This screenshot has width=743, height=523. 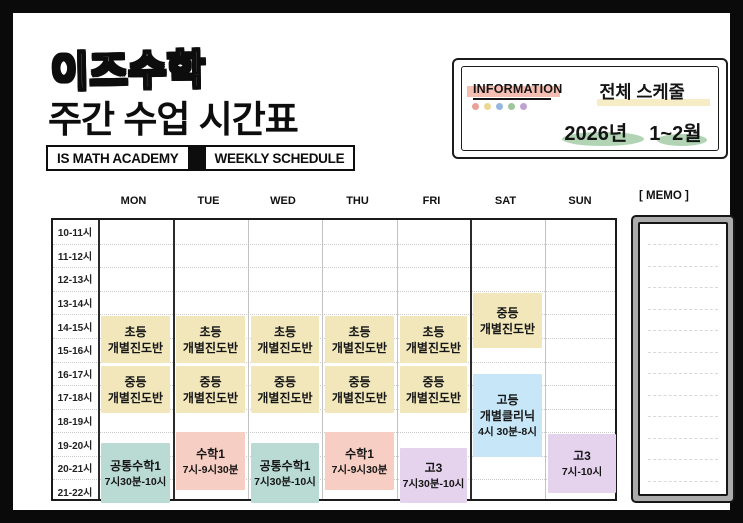 I want to click on class-block-label: 고3, so click(x=433, y=468).